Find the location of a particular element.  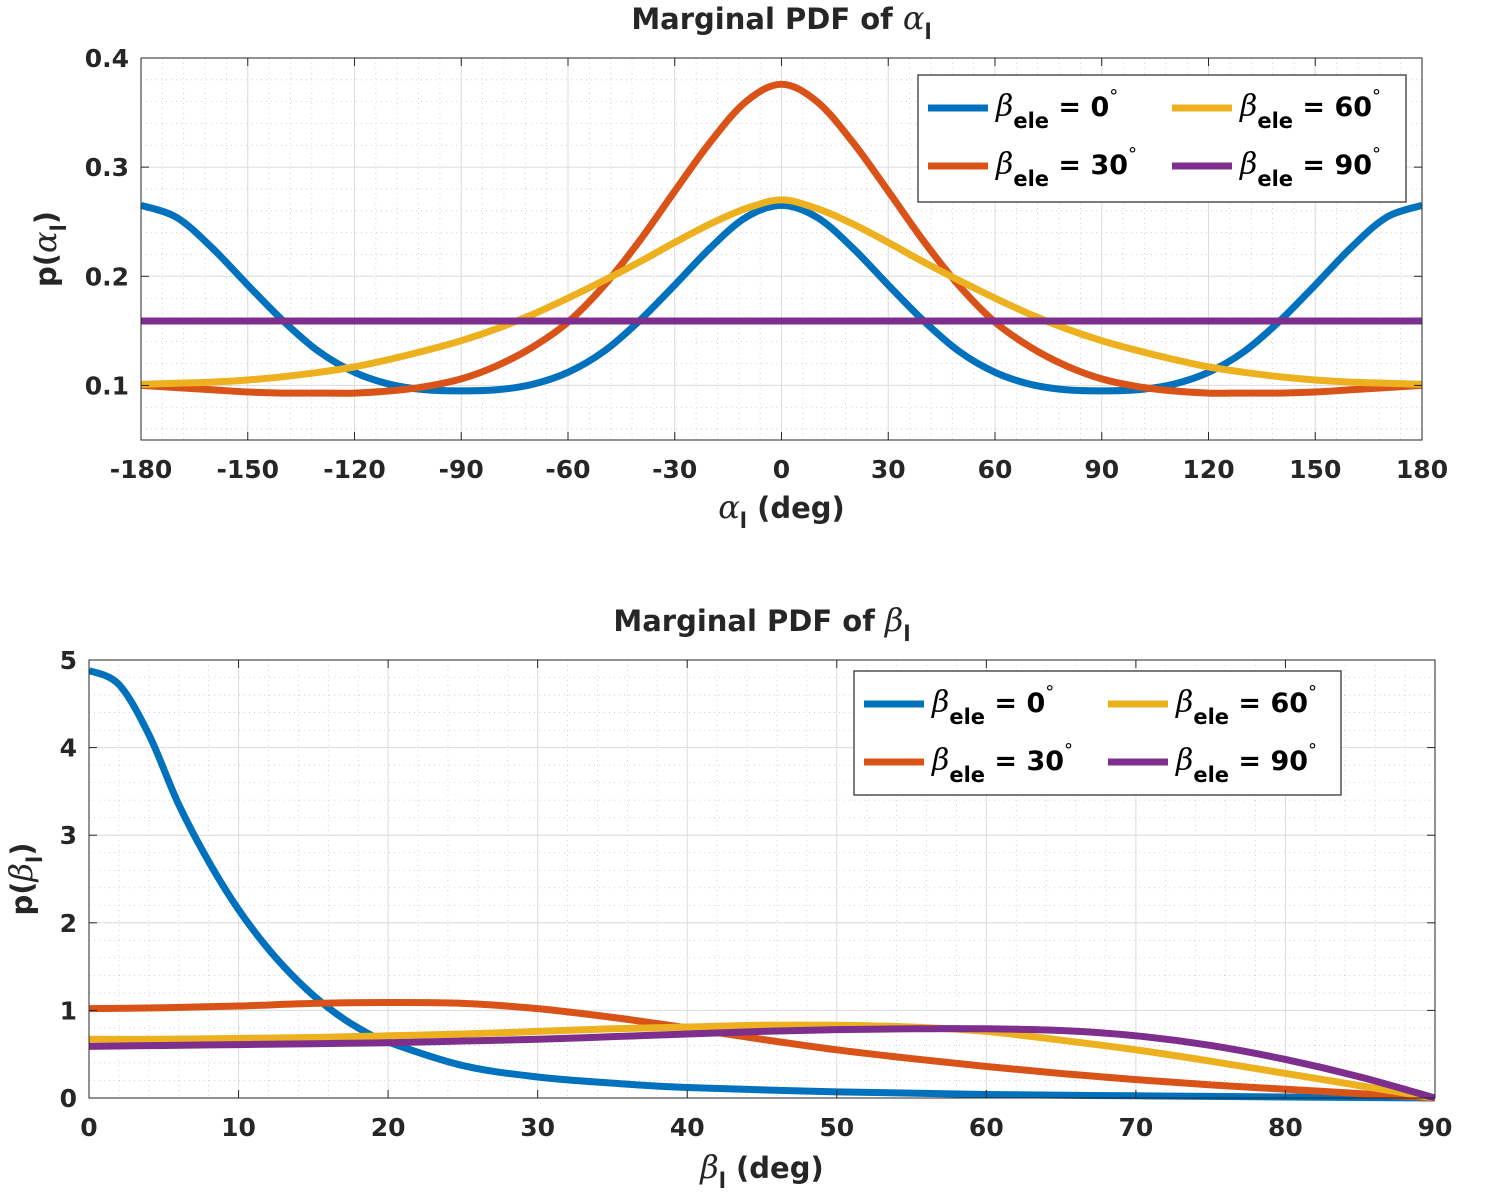

x-tick-label: 70 is located at coordinates (1135, 1127).